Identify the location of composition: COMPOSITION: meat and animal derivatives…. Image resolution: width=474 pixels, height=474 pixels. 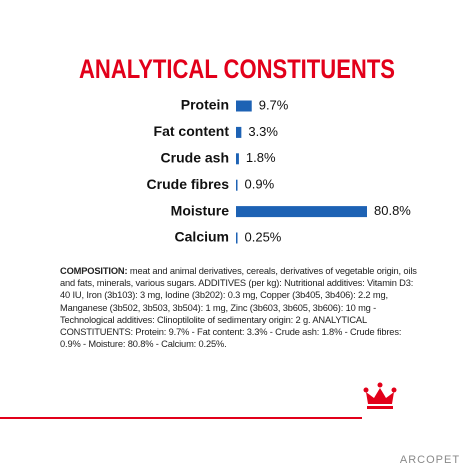
(240, 307).